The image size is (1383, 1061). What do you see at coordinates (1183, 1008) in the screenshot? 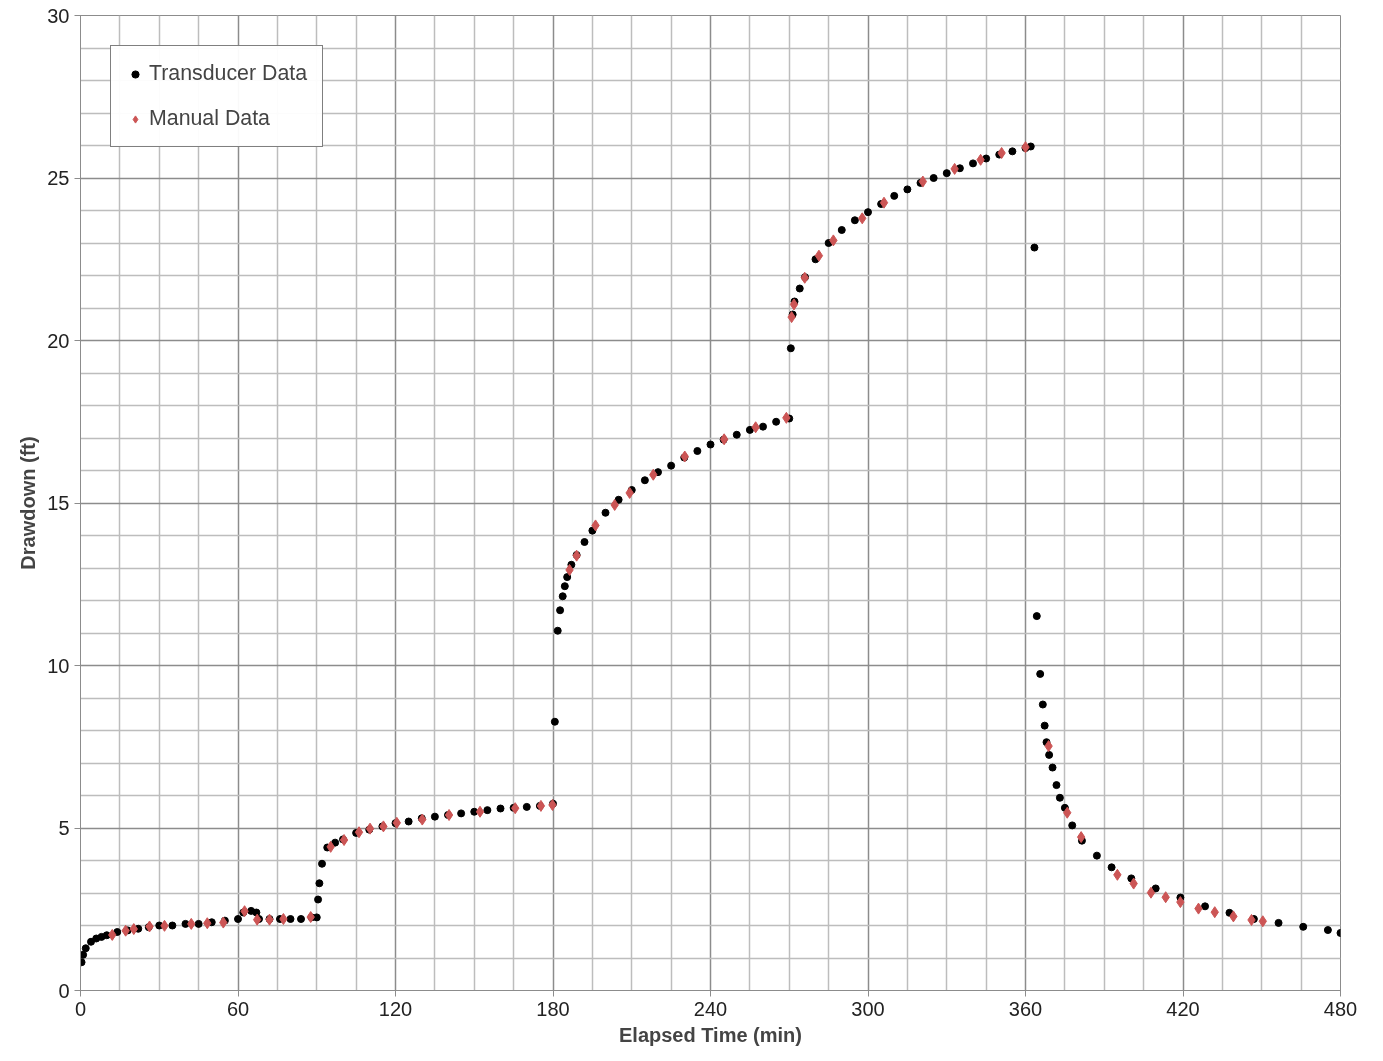
I see `x-tick-label: 420` at bounding box center [1183, 1008].